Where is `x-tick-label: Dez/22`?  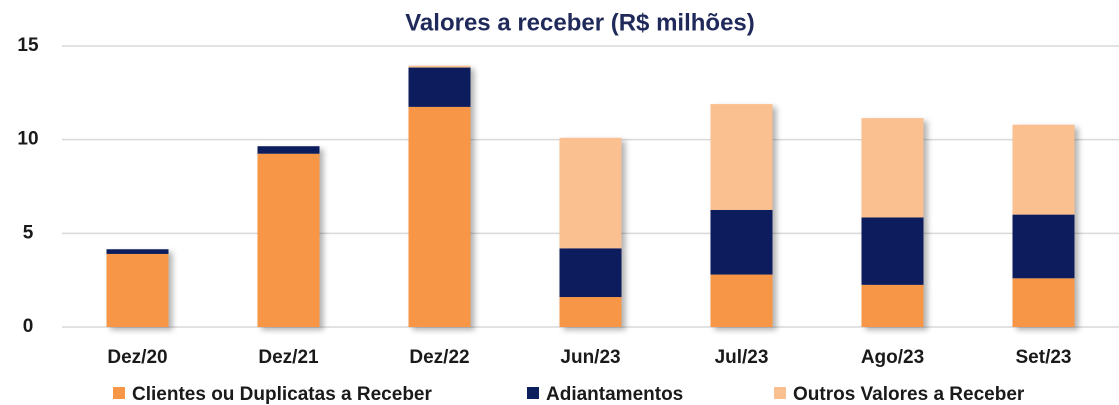 x-tick-label: Dez/22 is located at coordinates (439, 357).